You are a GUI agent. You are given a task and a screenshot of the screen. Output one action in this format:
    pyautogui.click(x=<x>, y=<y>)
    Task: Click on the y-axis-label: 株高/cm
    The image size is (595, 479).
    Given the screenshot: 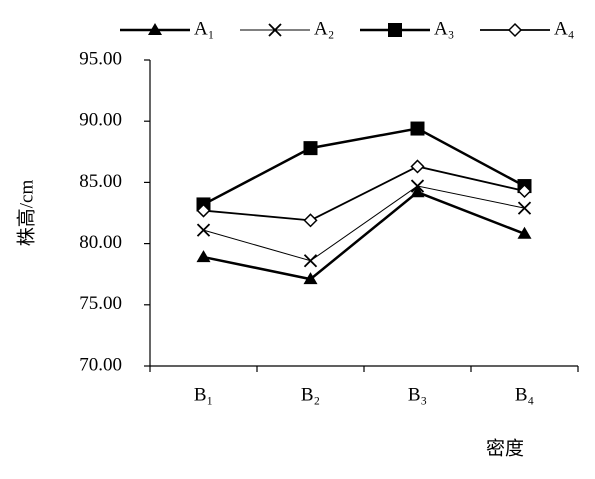 What is the action you would take?
    pyautogui.click(x=26, y=213)
    